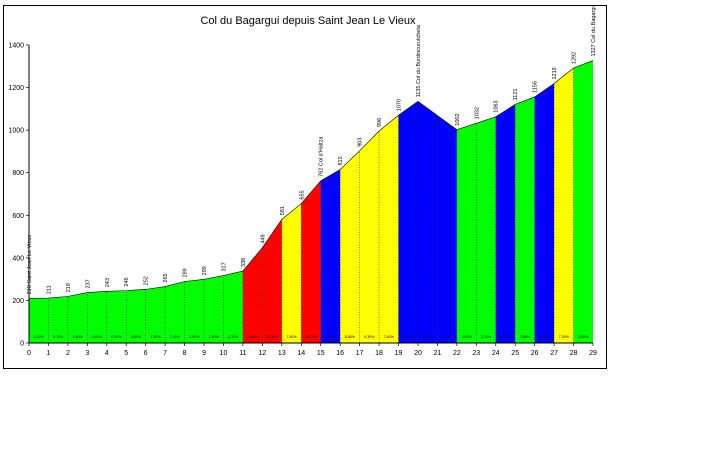  I want to click on x-tick-label: 18, so click(379, 353).